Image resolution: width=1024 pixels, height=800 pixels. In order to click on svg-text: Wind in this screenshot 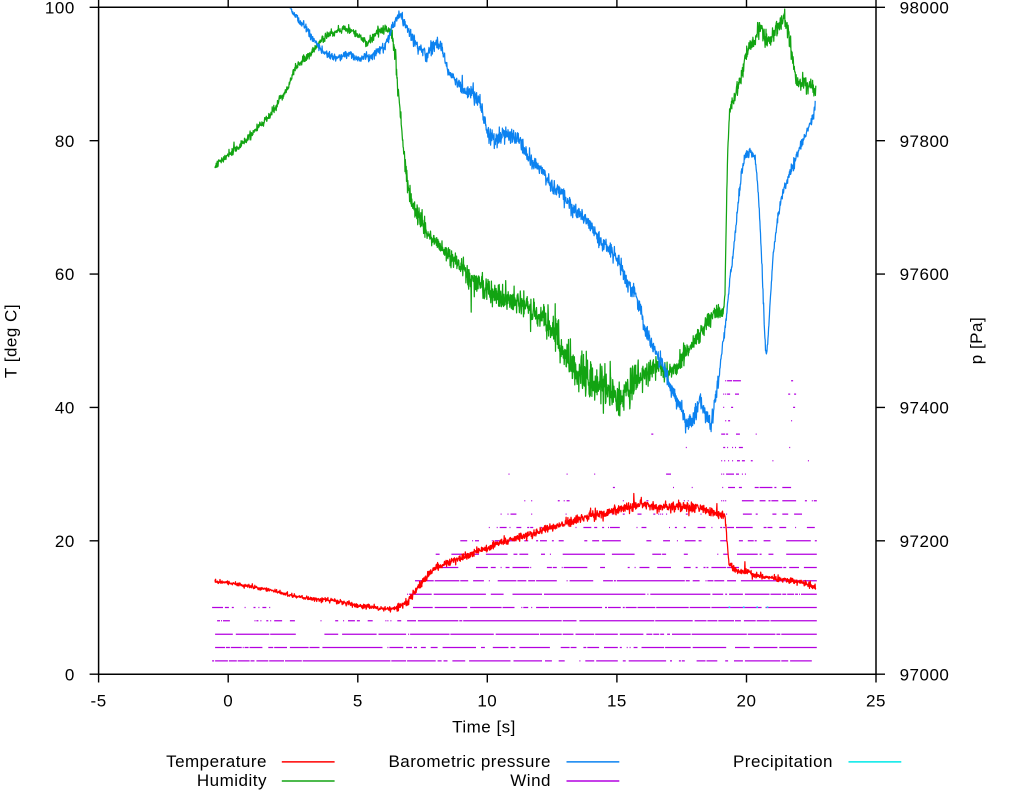, I will do `click(530, 780)`.